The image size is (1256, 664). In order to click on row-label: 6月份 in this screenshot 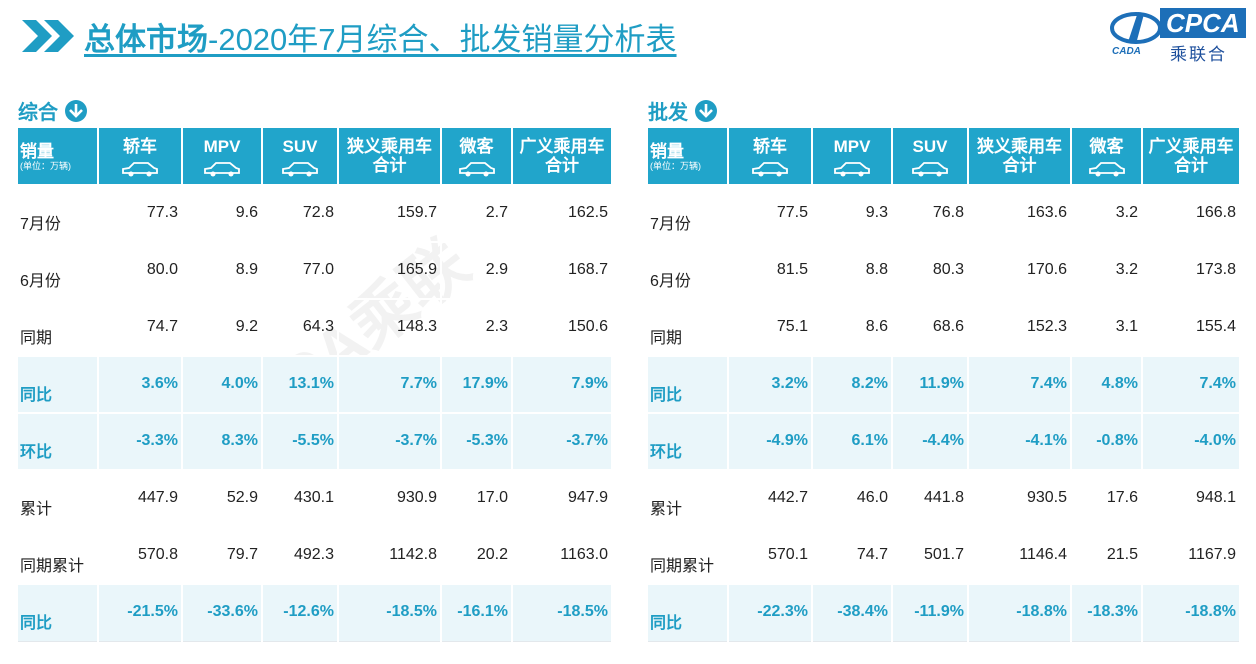, I will do `click(688, 270)`.